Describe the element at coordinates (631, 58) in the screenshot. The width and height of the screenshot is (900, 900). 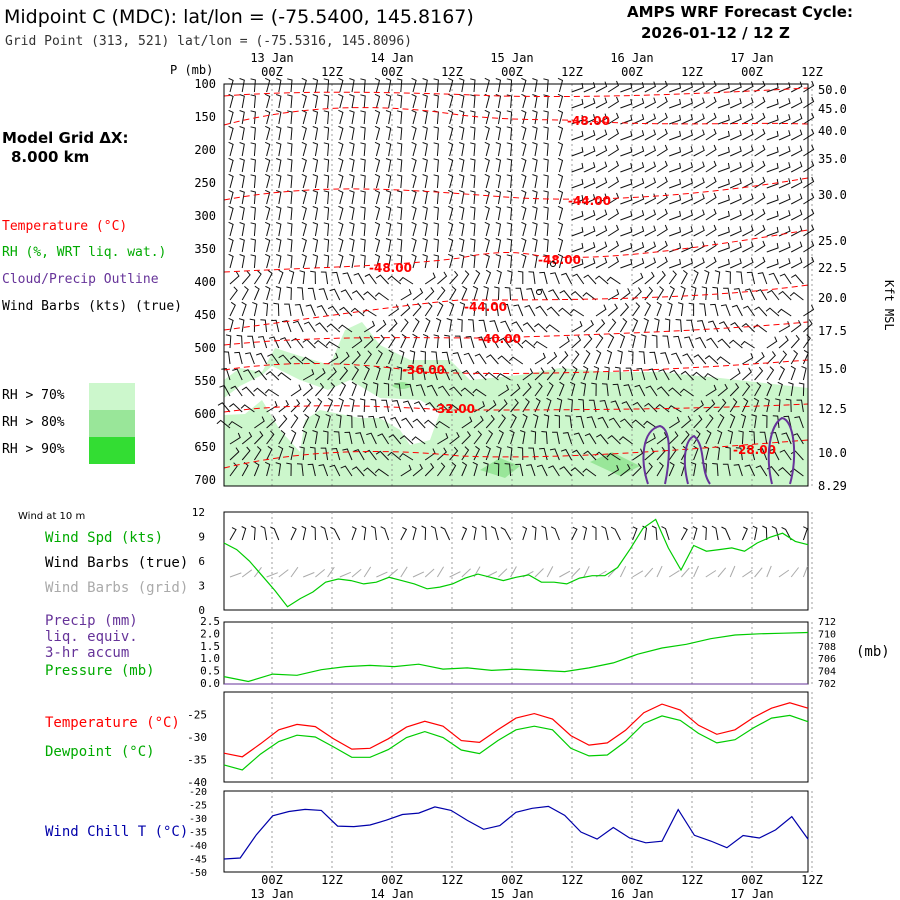
I see `top-date-tick: 16 Jan` at that location.